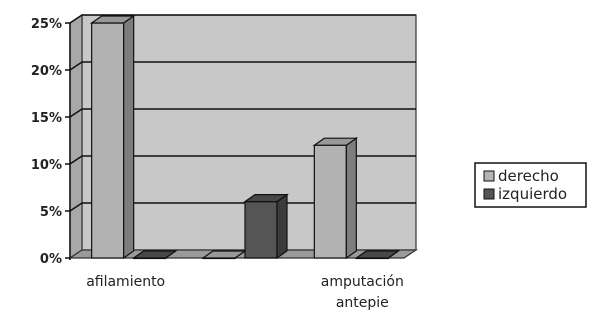 The image size is (606, 320). Describe the element at coordinates (362, 282) in the screenshot. I see `x-category-label: amputación` at that location.